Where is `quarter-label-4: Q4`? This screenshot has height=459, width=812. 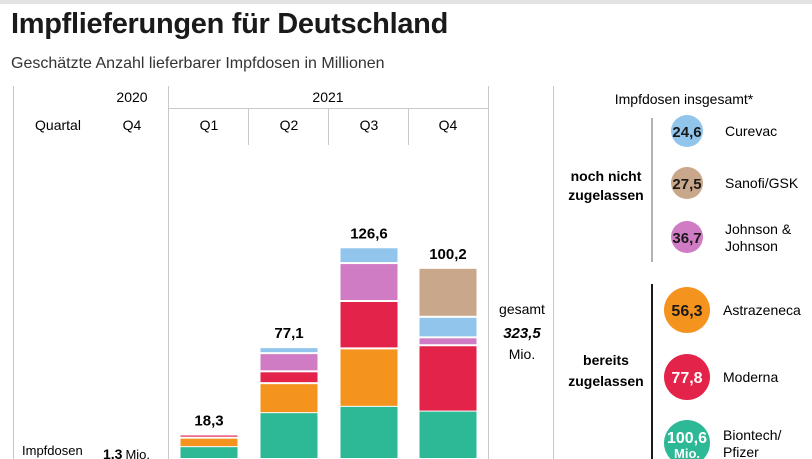 quarter-label-4: Q4 is located at coordinates (448, 125).